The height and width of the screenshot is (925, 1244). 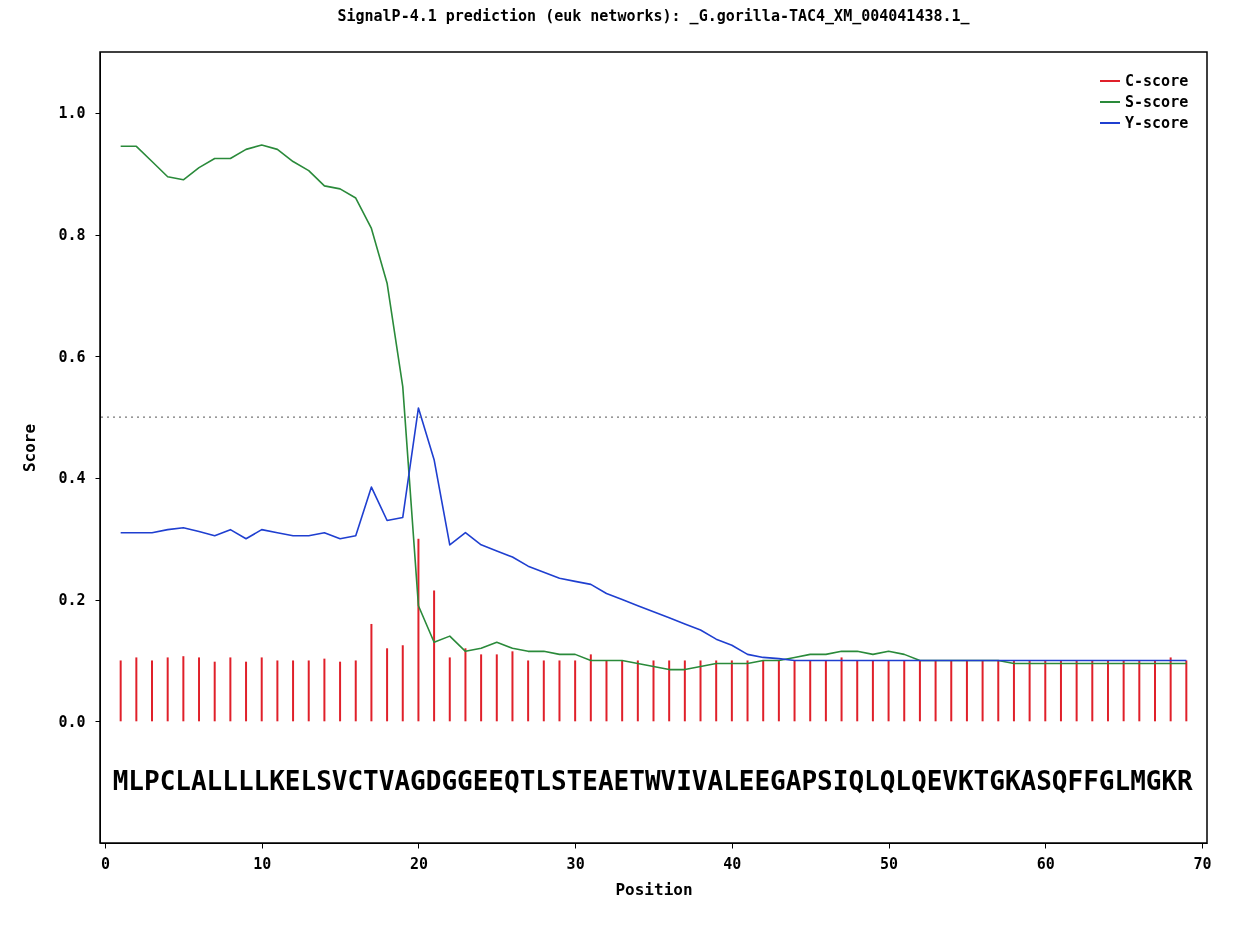 I want to click on x-tick-label: 0, so click(x=105, y=863).